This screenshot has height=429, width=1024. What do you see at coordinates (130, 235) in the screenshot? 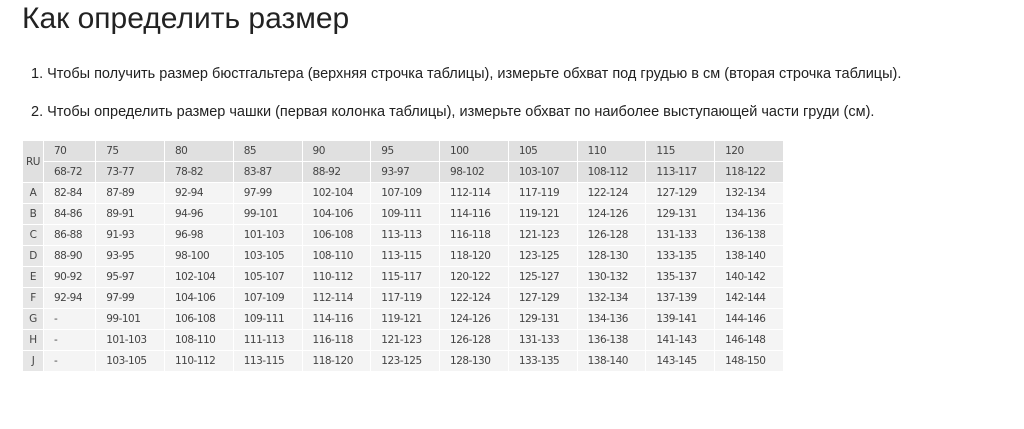
I see `bust-range-cell: 91-93` at bounding box center [130, 235].